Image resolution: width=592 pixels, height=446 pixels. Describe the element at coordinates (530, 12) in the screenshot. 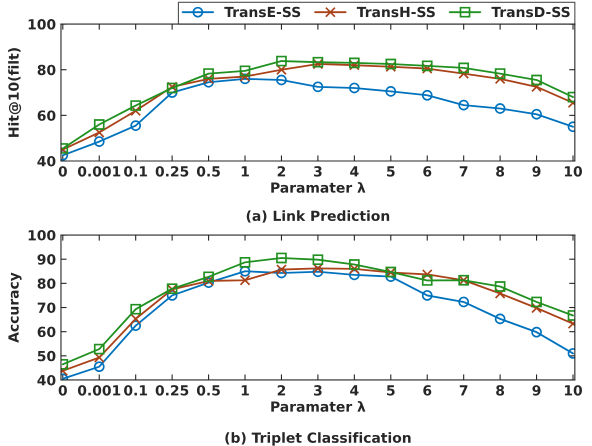

I see `legend-label: TransD-SS` at that location.